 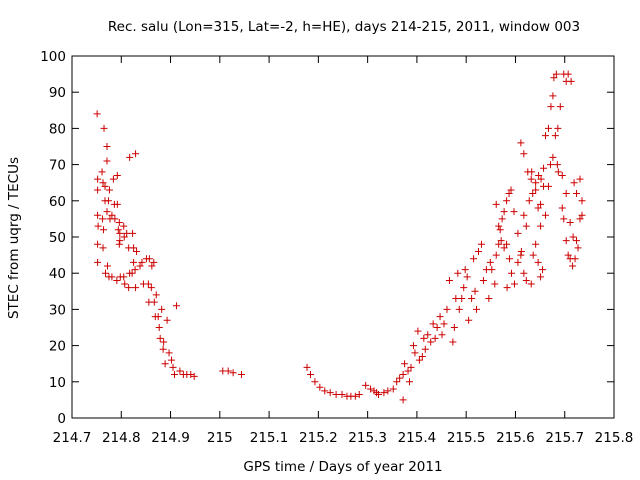 What do you see at coordinates (61, 419) in the screenshot?
I see `y-tick-label: 0` at bounding box center [61, 419].